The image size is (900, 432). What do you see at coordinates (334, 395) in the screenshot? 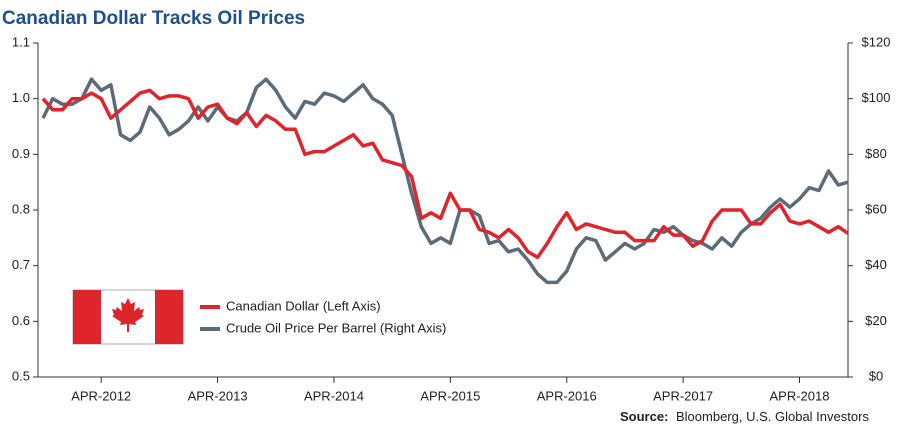
I see `x-tick-label: APR-2014` at bounding box center [334, 395].